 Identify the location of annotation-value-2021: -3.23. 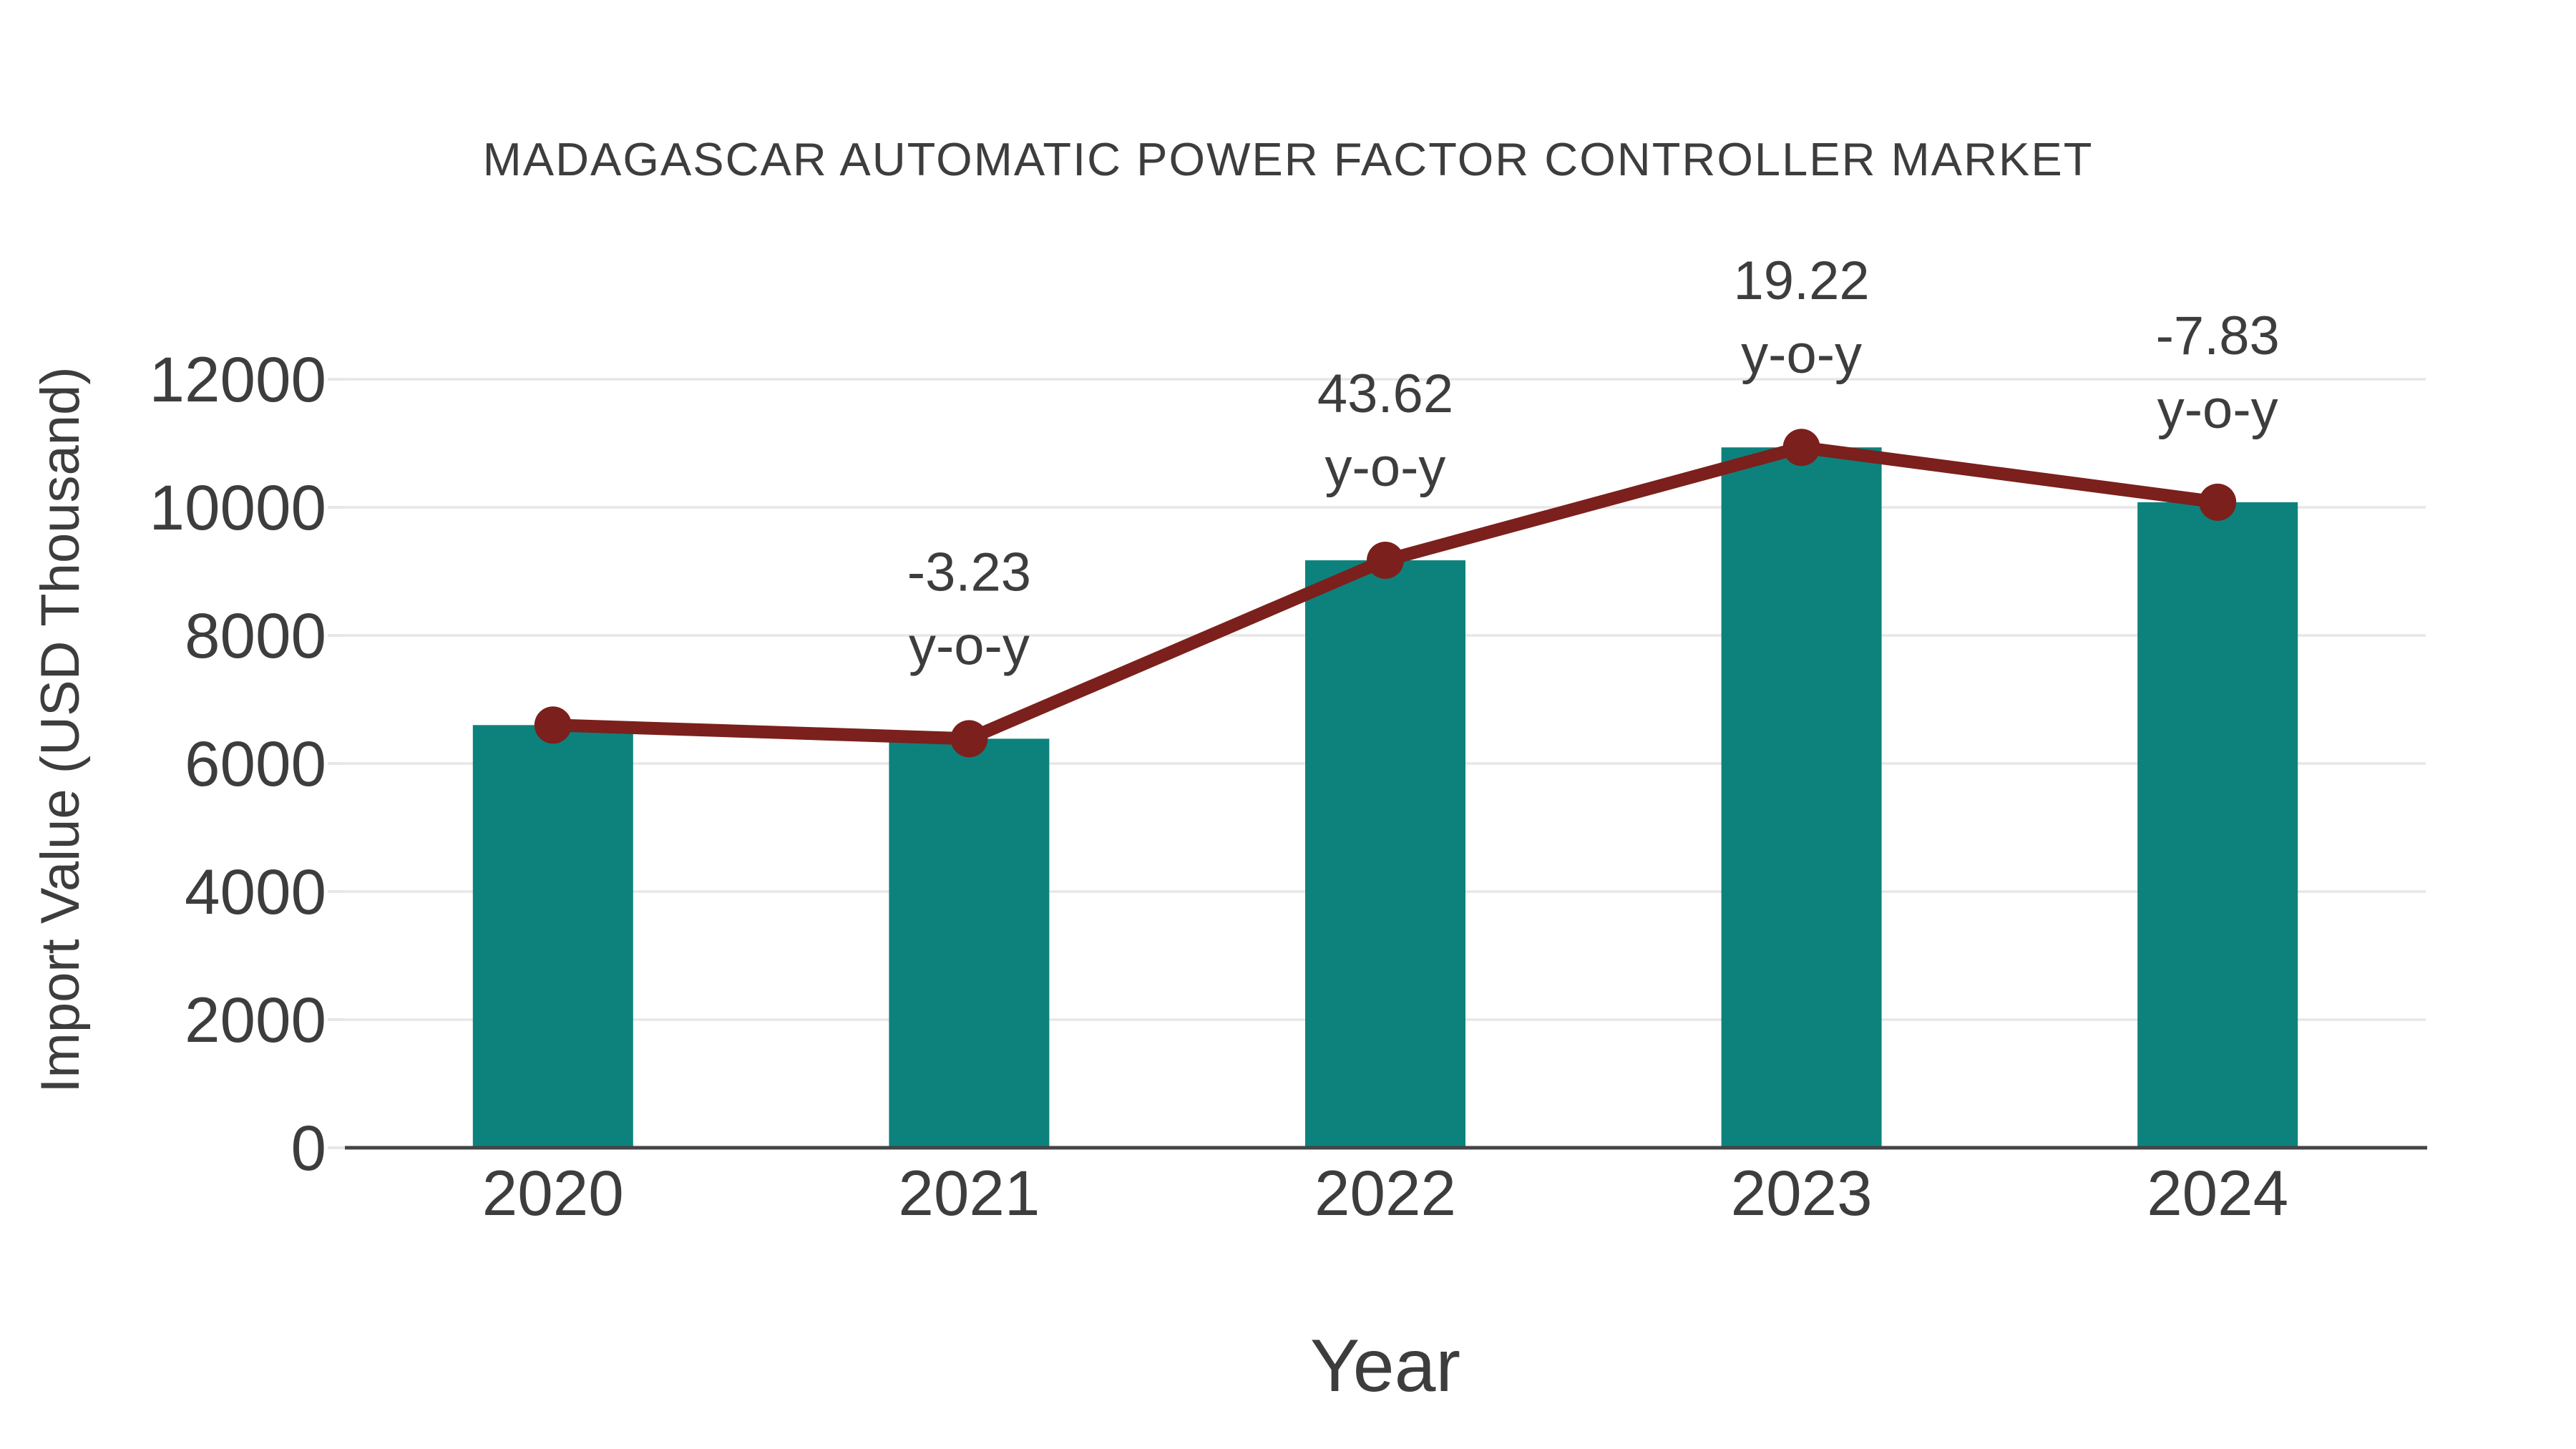
(969, 572).